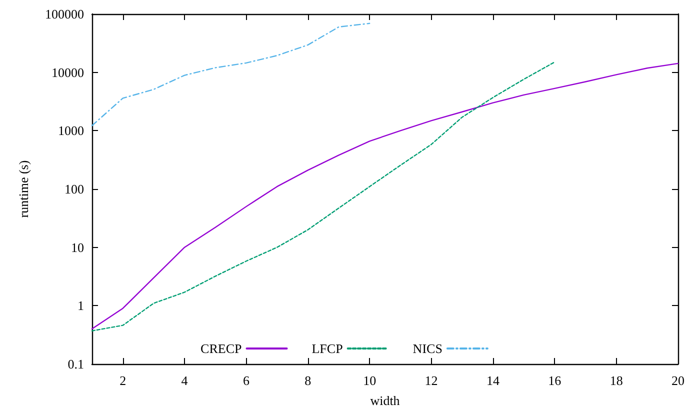 This screenshot has width=689, height=412. What do you see at coordinates (81, 306) in the screenshot?
I see `y-tick-label: 1` at bounding box center [81, 306].